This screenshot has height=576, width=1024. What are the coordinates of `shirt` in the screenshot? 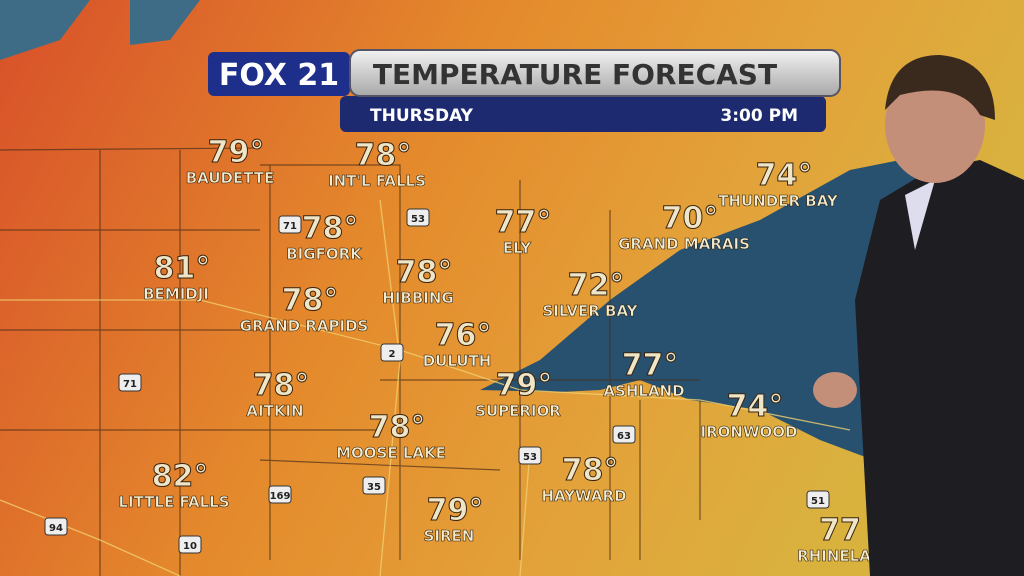 It's located at (920, 215).